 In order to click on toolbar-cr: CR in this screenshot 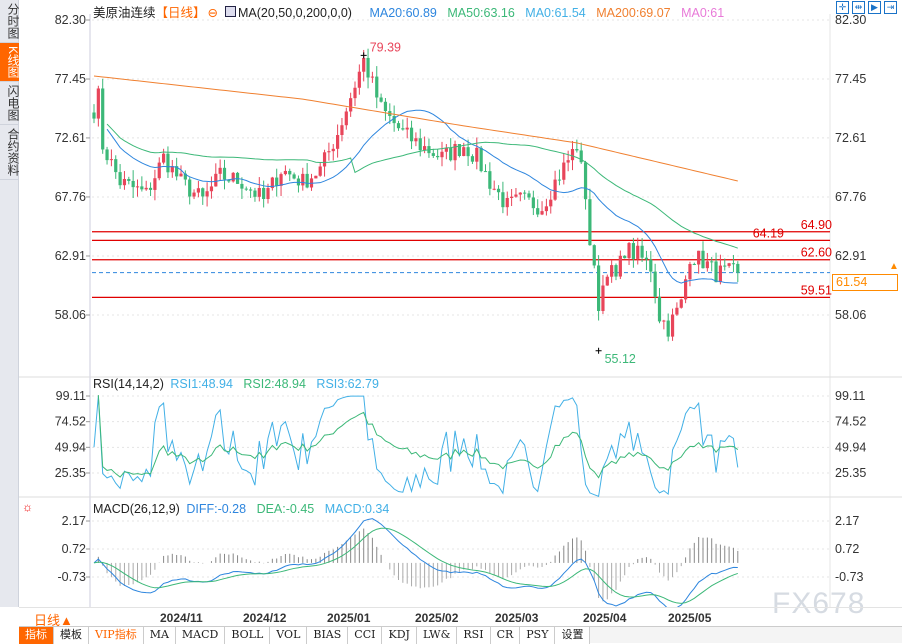, I will do `click(505, 635)`.